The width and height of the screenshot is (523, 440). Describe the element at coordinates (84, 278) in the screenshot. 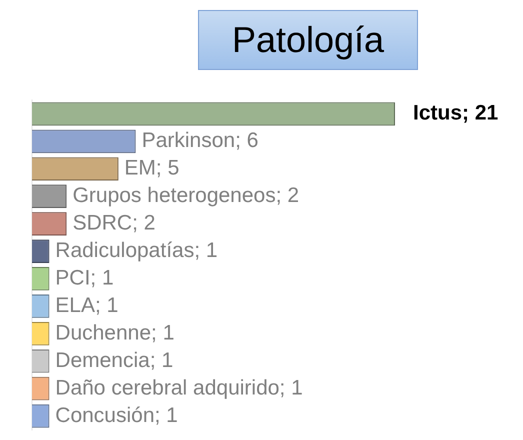

I see `data-label: PCI; 1` at that location.